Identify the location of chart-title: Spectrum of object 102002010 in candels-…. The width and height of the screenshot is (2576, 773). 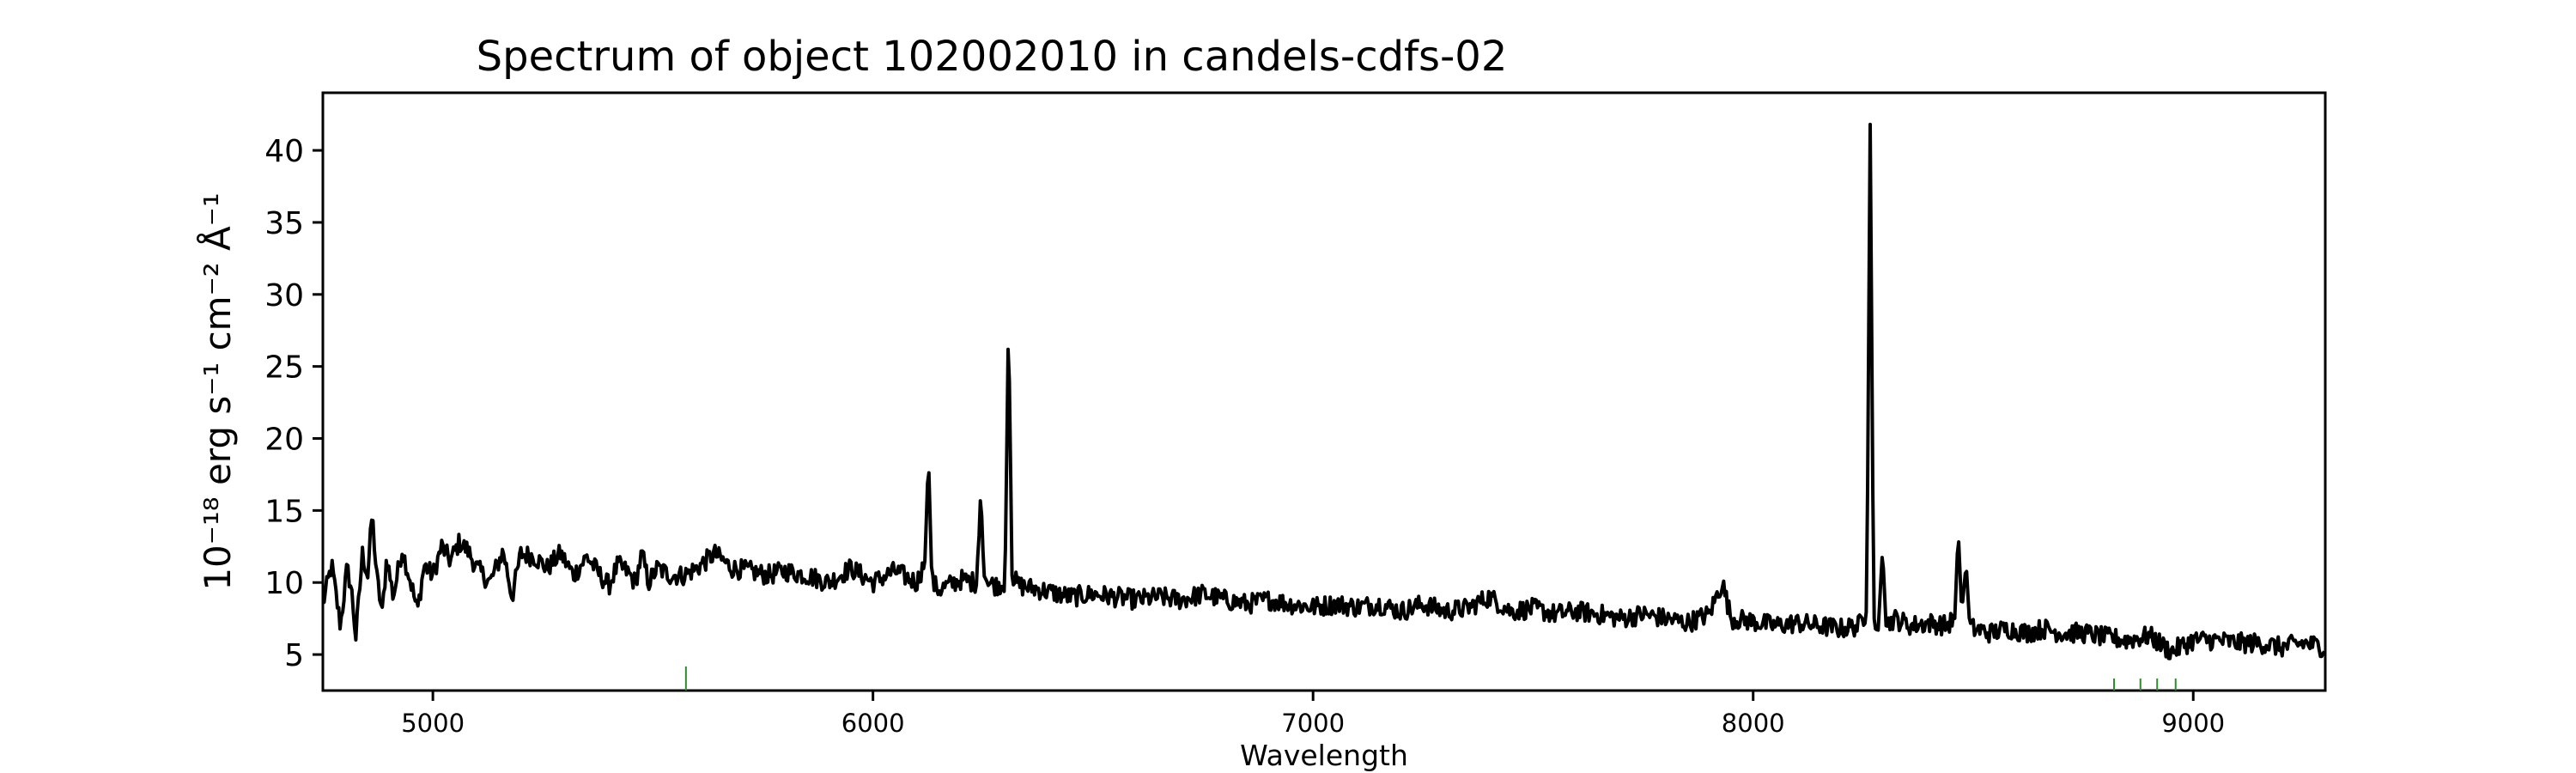
(992, 57).